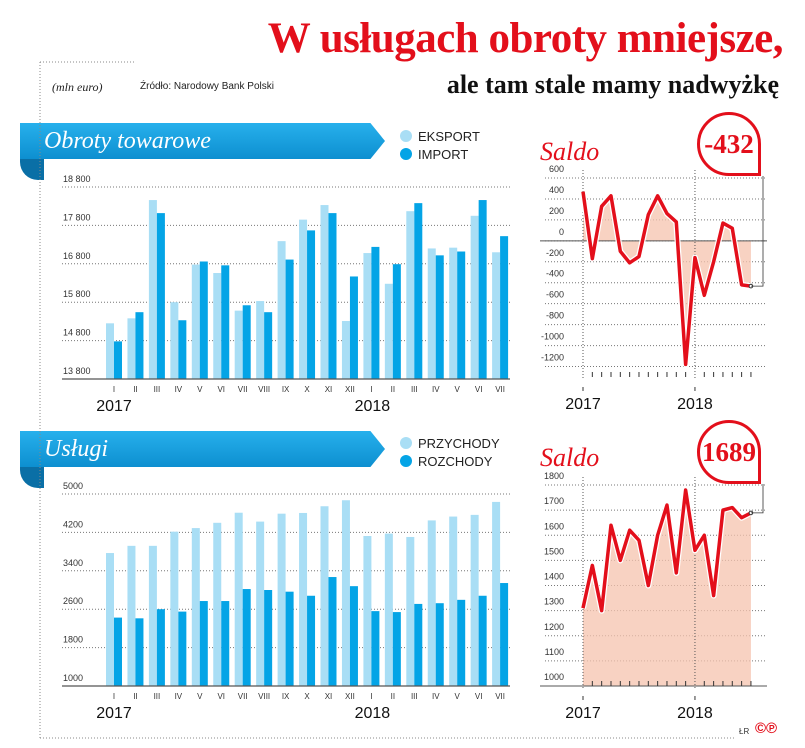 The width and height of the screenshot is (805, 748). What do you see at coordinates (479, 389) in the screenshot?
I see `x-tick-label: VI` at bounding box center [479, 389].